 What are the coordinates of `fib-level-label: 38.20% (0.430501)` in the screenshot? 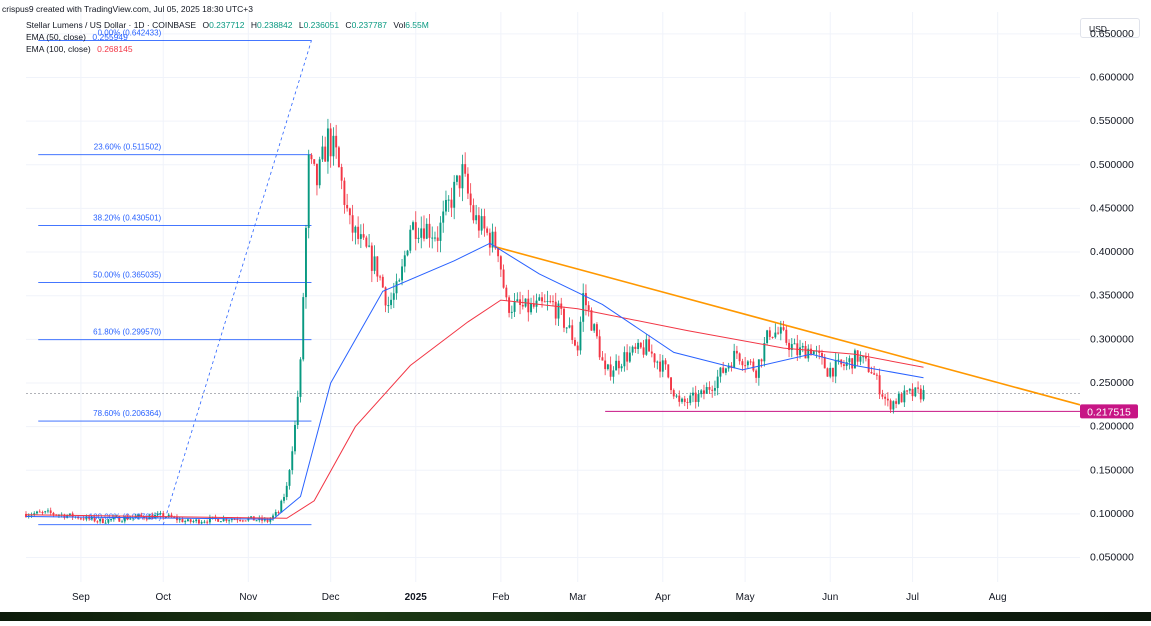 It's located at (127, 217).